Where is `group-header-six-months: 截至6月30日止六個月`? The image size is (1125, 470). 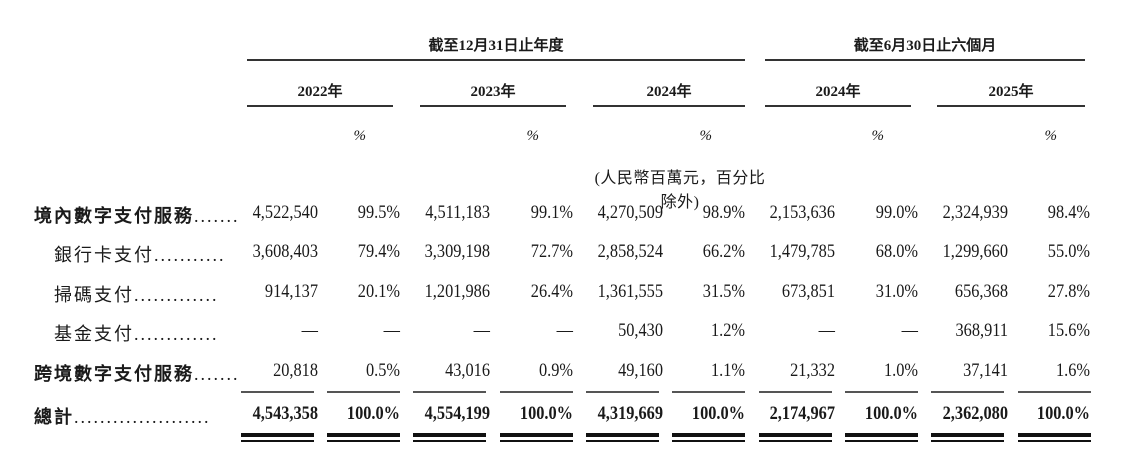
group-header-six-months: 截至6月30日止六個月 is located at coordinates (925, 46).